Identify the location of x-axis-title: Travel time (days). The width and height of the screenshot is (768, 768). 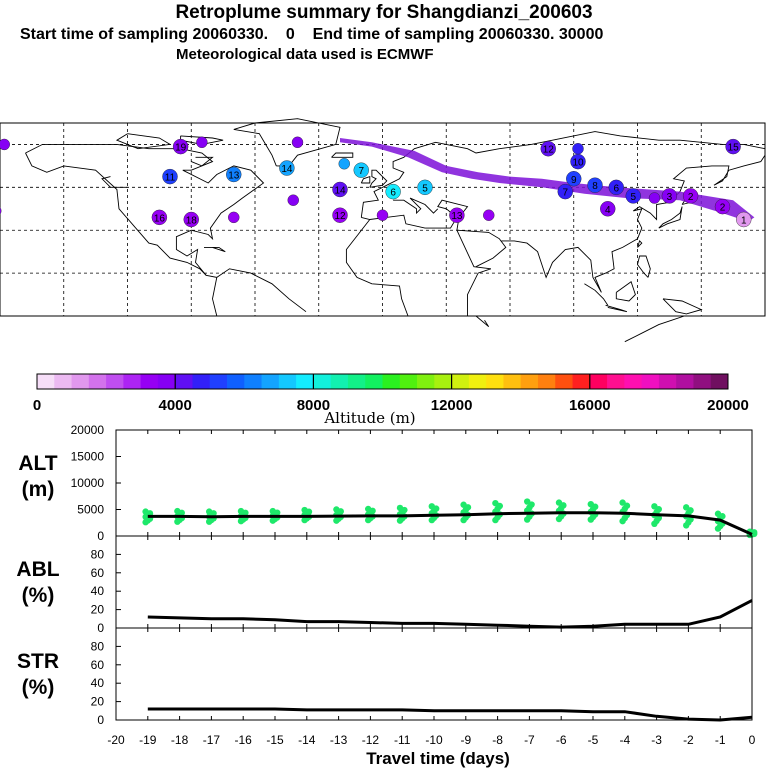
(438, 758).